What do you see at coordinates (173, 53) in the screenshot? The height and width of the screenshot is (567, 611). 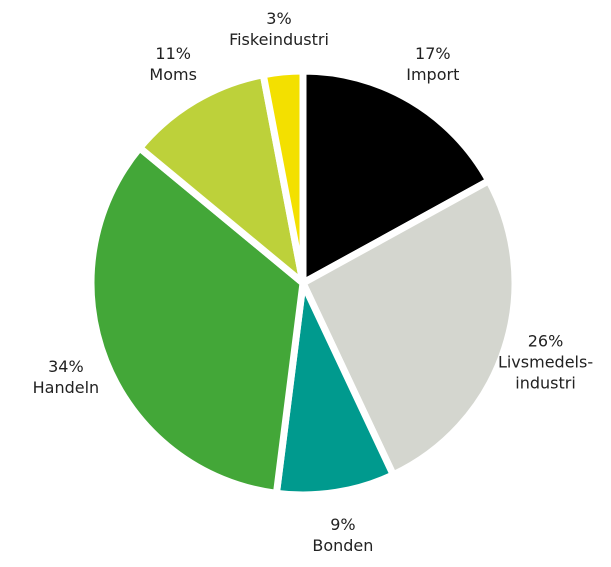 I see `value-label: 11%` at bounding box center [173, 53].